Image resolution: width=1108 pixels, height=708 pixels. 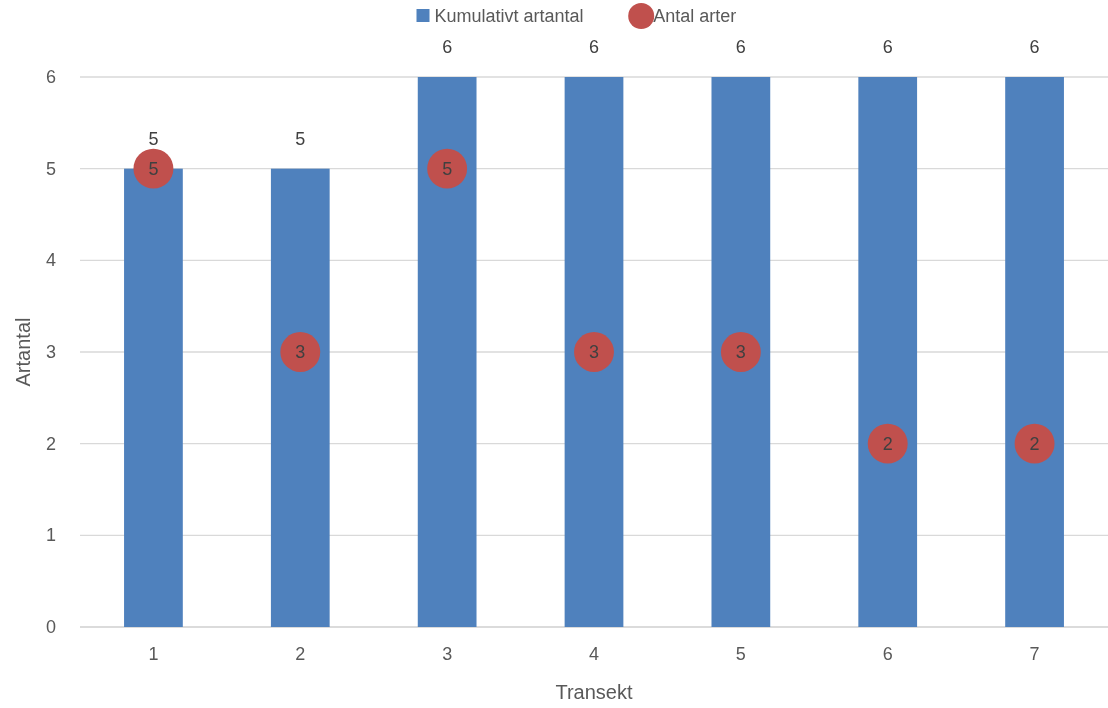 What do you see at coordinates (300, 654) in the screenshot?
I see `x-tick-label: 2` at bounding box center [300, 654].